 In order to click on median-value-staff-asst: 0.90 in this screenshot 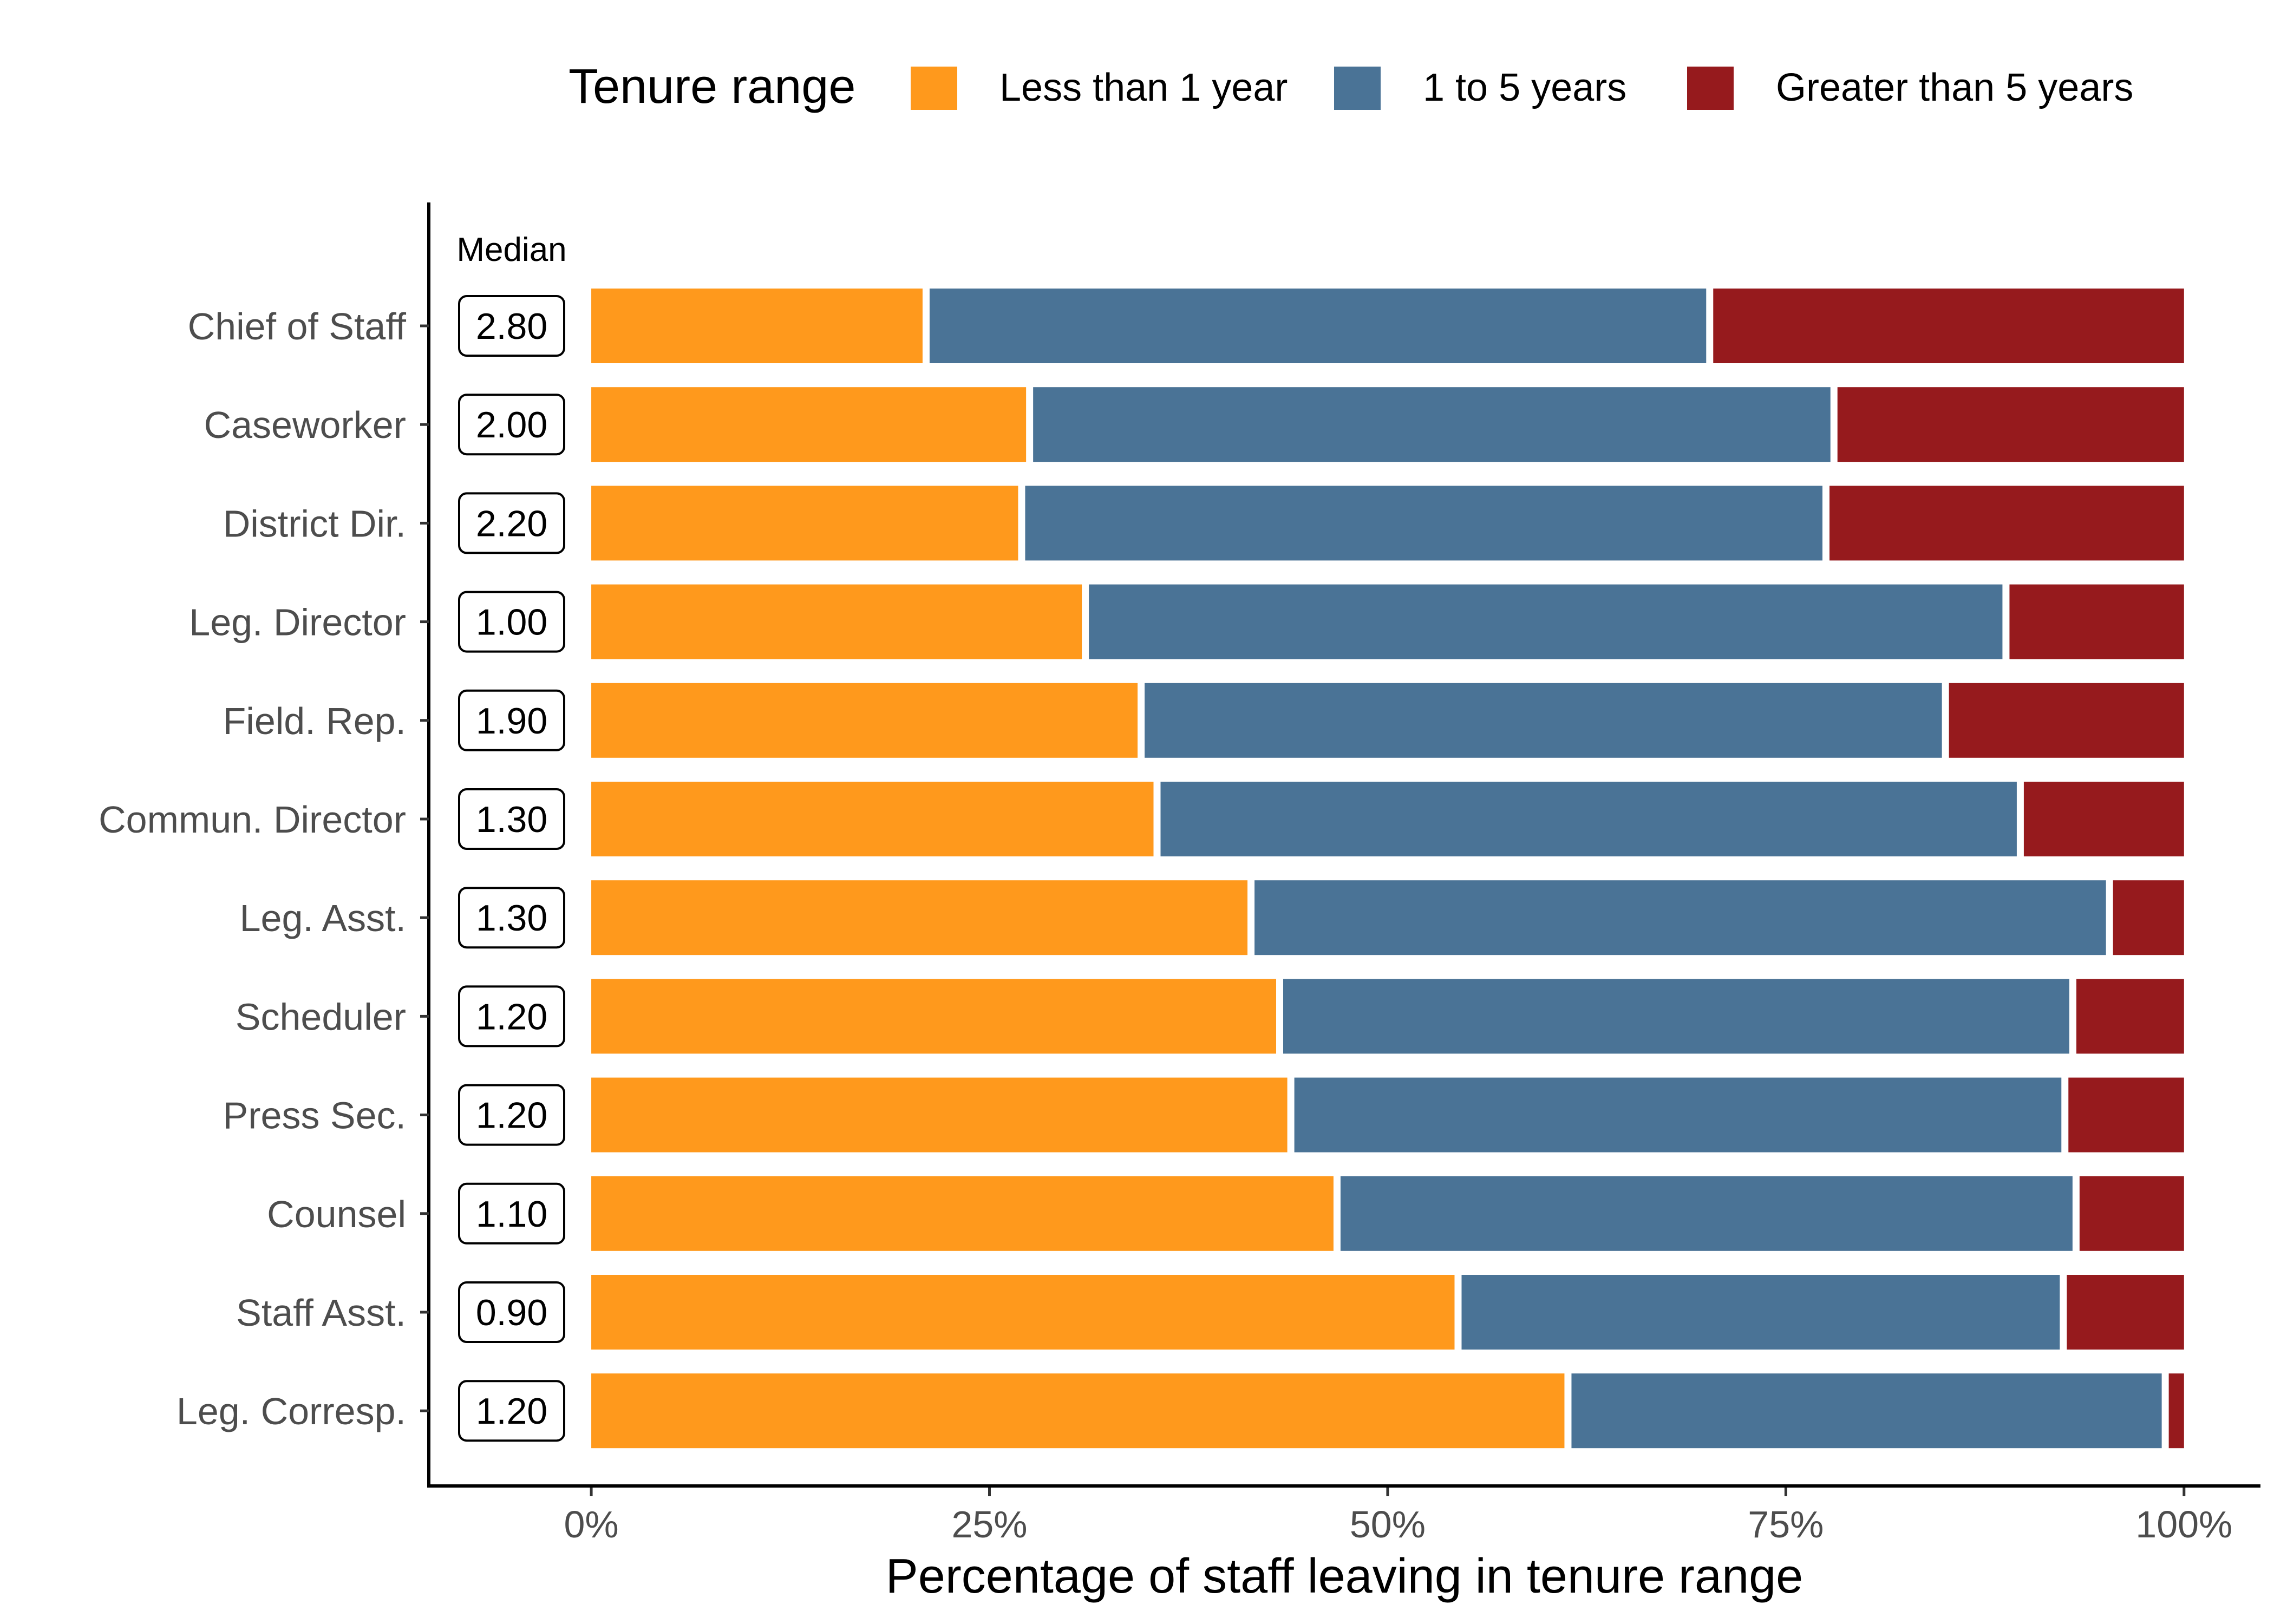, I will do `click(512, 1312)`.